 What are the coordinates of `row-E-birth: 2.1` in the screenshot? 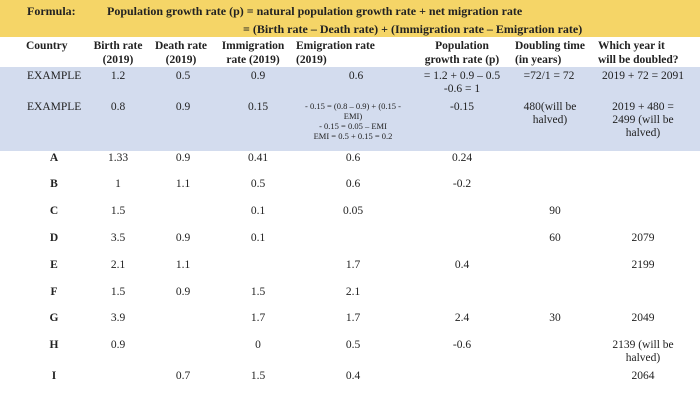 It's located at (118, 265).